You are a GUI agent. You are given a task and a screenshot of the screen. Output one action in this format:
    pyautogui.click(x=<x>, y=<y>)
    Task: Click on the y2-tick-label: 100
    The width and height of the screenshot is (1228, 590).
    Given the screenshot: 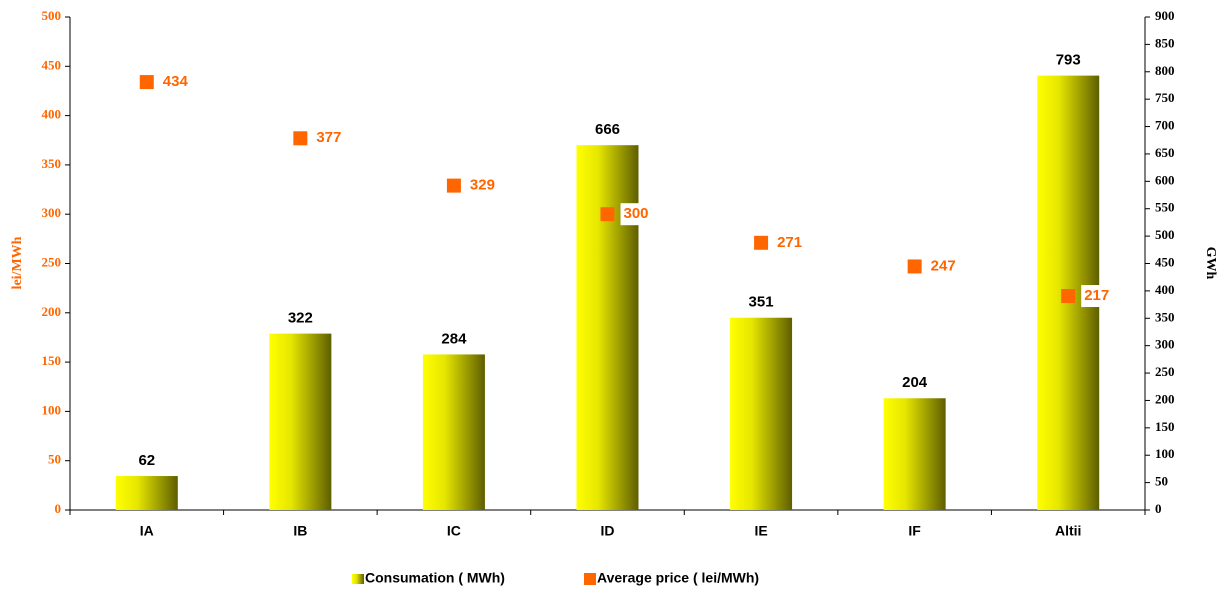 What is the action you would take?
    pyautogui.click(x=1165, y=453)
    